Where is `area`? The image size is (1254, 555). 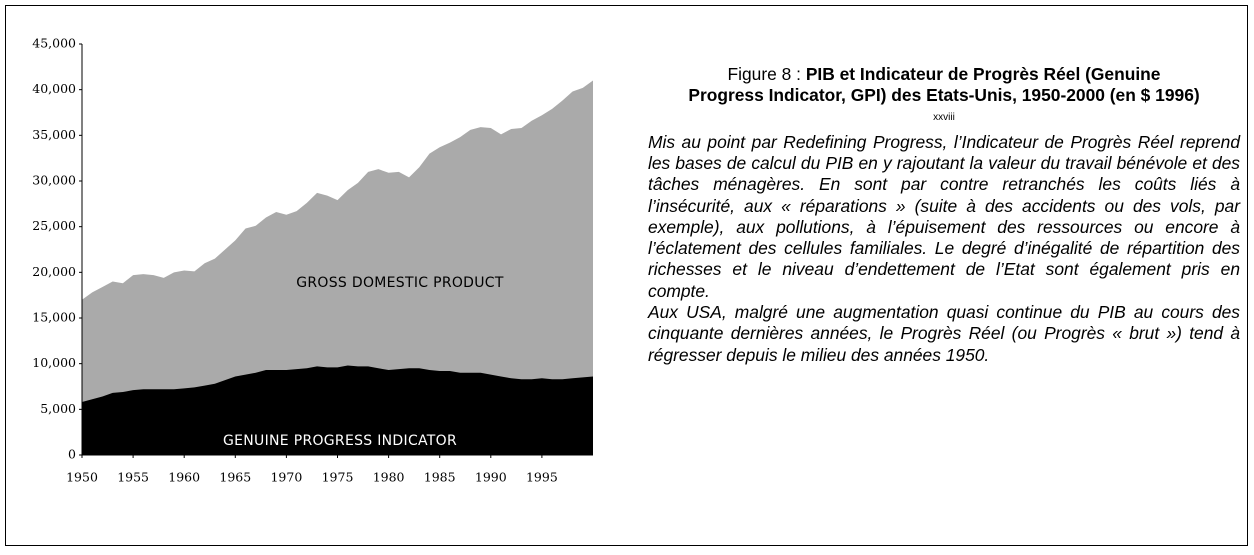 area is located at coordinates (337, 410).